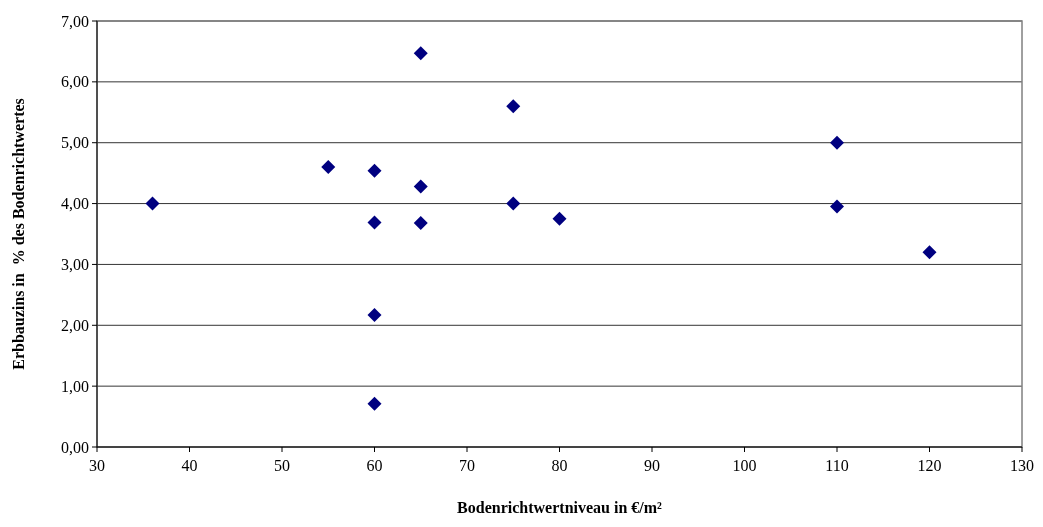 The width and height of the screenshot is (1043, 527). Describe the element at coordinates (75, 21) in the screenshot. I see `y-tick-label: 7,00` at that location.